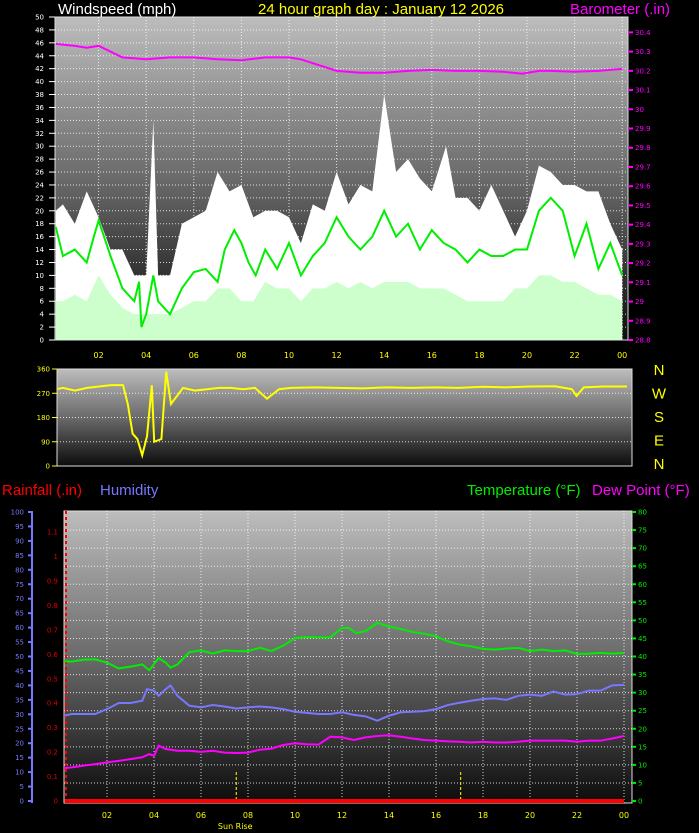 Image resolution: width=699 pixels, height=833 pixels. Describe the element at coordinates (641, 490) in the screenshot. I see `legend-dew-point: Dew Point (°F)` at that location.